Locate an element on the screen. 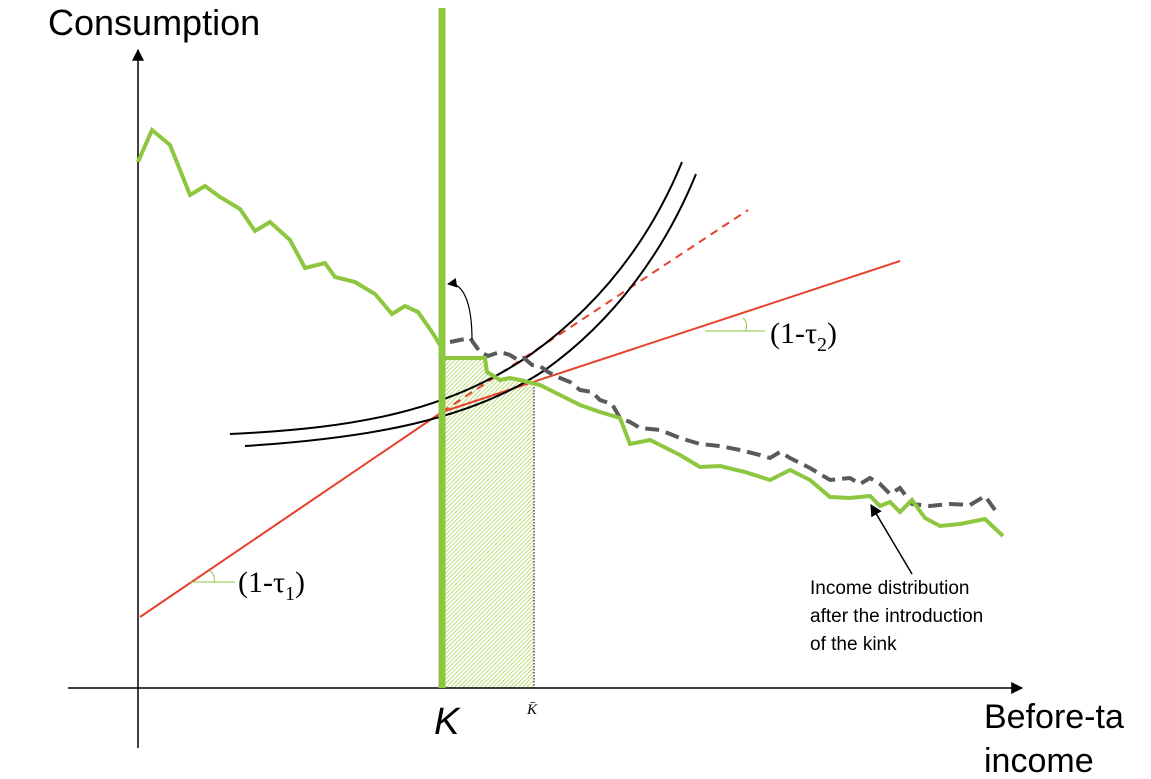  annotation-line-2: after the introduction is located at coordinates (896, 616).